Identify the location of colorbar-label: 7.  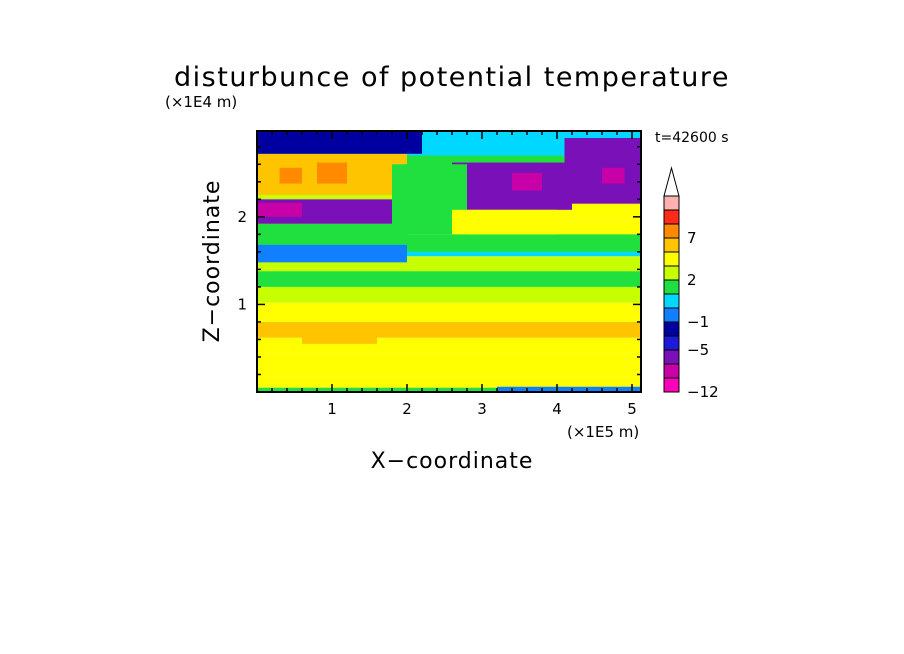
(692, 238).